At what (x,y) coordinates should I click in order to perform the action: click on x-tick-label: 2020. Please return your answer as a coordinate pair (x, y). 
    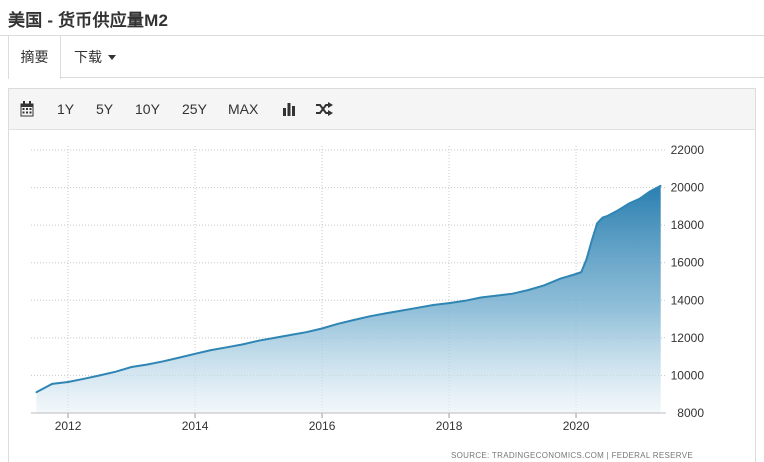
    Looking at the image, I should click on (576, 426).